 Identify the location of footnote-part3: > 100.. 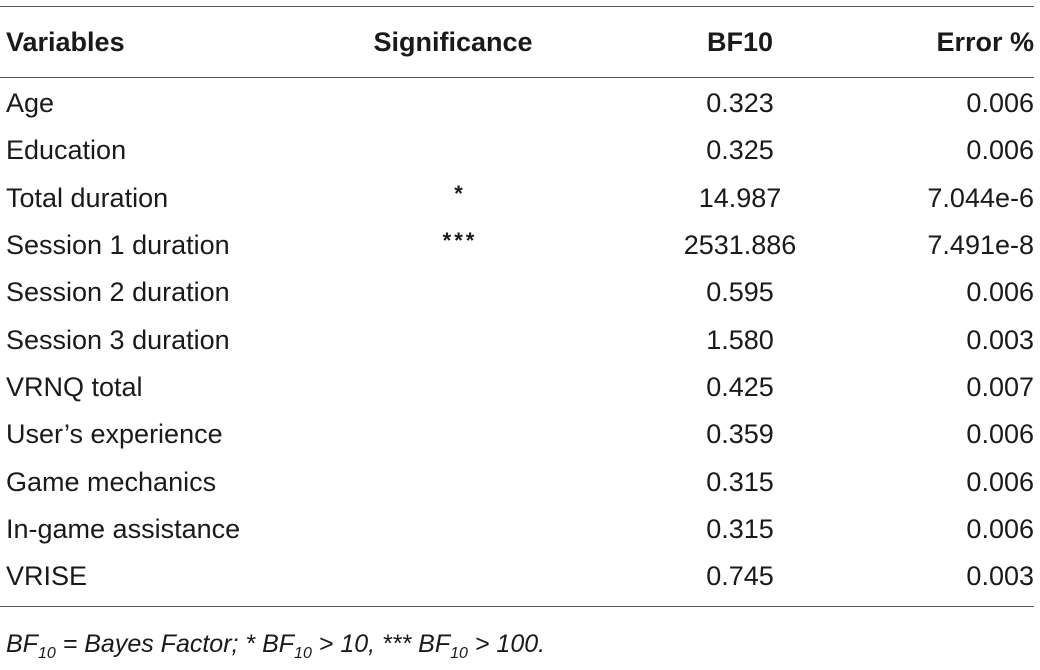
(506, 644).